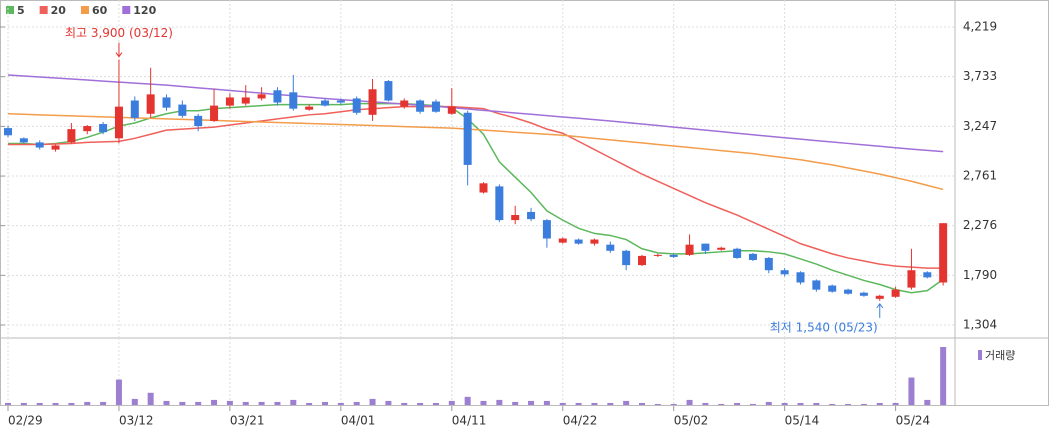  Describe the element at coordinates (980, 275) in the screenshot. I see `y-tick-label: 1,790` at that location.